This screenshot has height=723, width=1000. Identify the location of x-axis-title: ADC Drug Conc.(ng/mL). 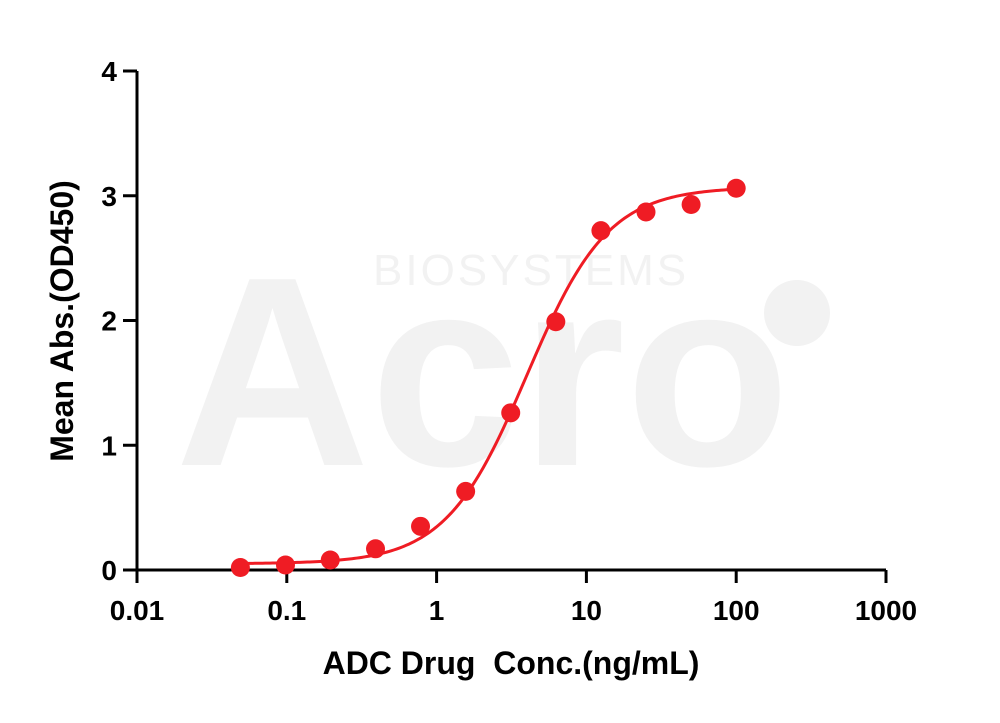
(511, 663).